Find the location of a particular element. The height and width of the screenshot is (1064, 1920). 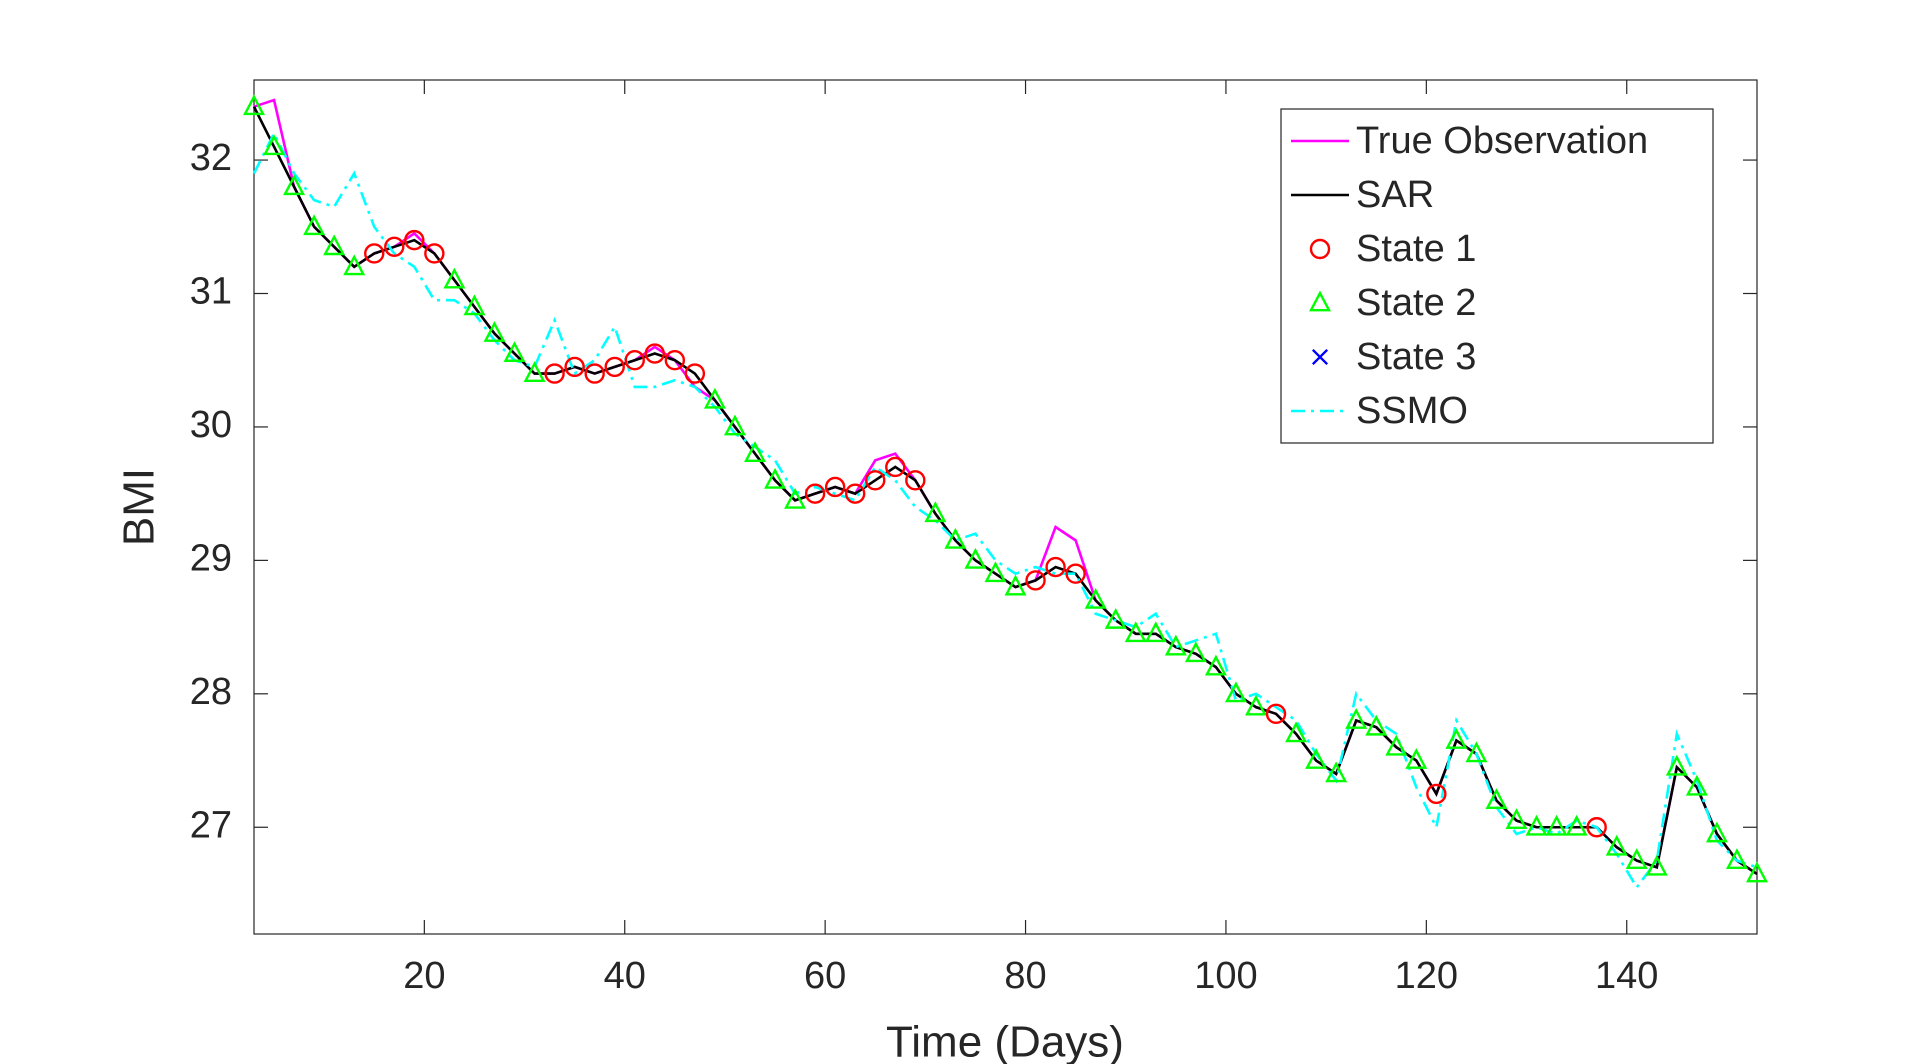

y-tick-label: 31 is located at coordinates (211, 292).